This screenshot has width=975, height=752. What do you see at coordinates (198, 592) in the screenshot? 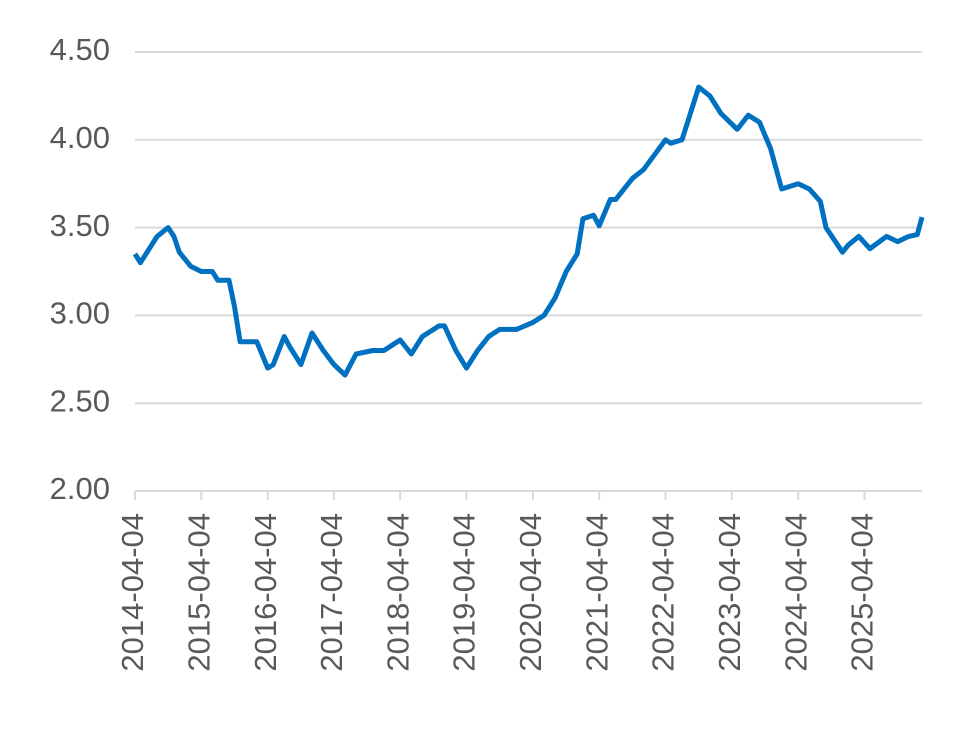
I see `x-tick-label: 2015-04-04` at bounding box center [198, 592].